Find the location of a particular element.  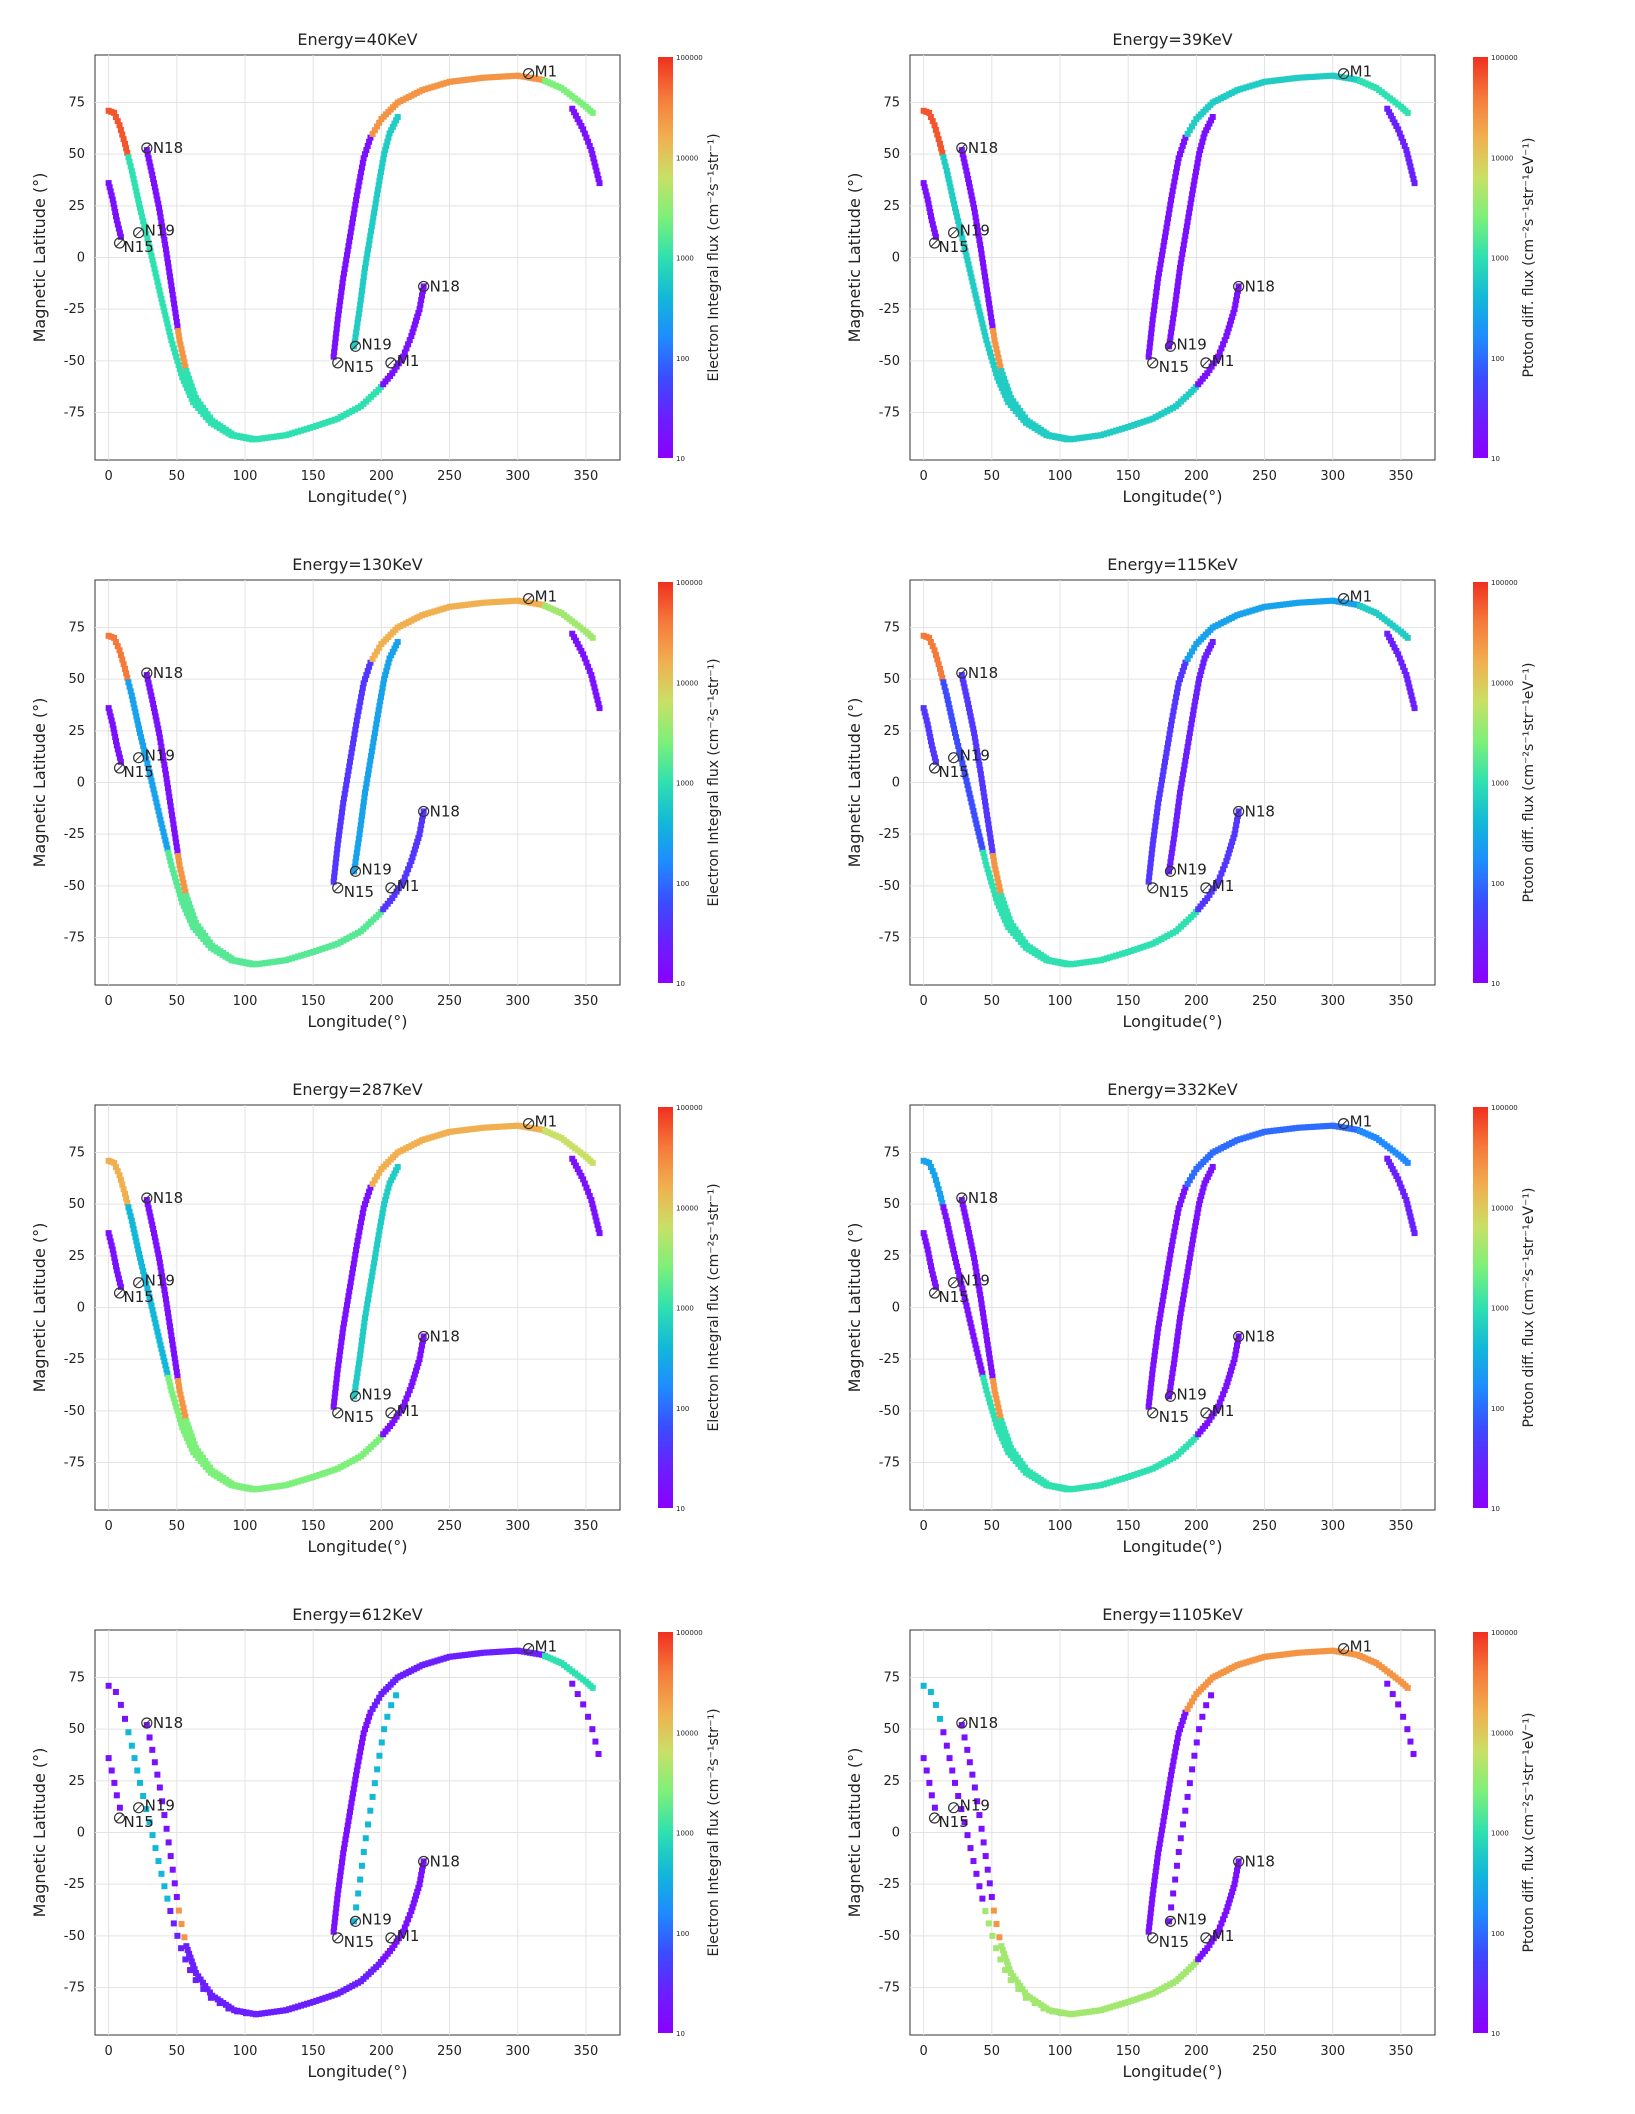

station-marker is located at coordinates (1170, 871).